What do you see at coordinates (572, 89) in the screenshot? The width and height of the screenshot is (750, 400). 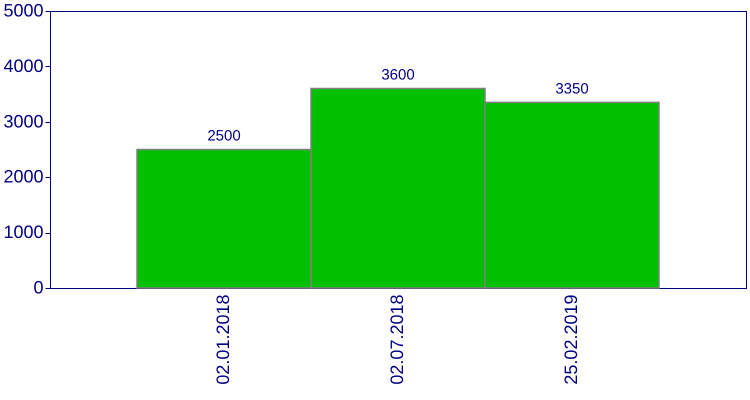 I see `data-label: 3350` at bounding box center [572, 89].